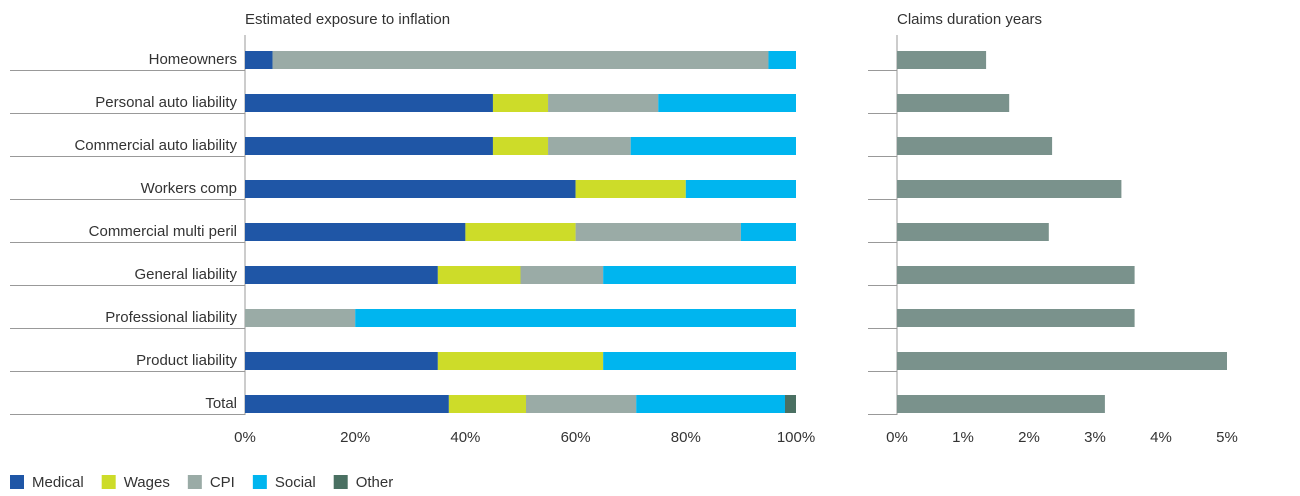  What do you see at coordinates (796, 437) in the screenshot?
I see `x-tick-label: 100%` at bounding box center [796, 437].